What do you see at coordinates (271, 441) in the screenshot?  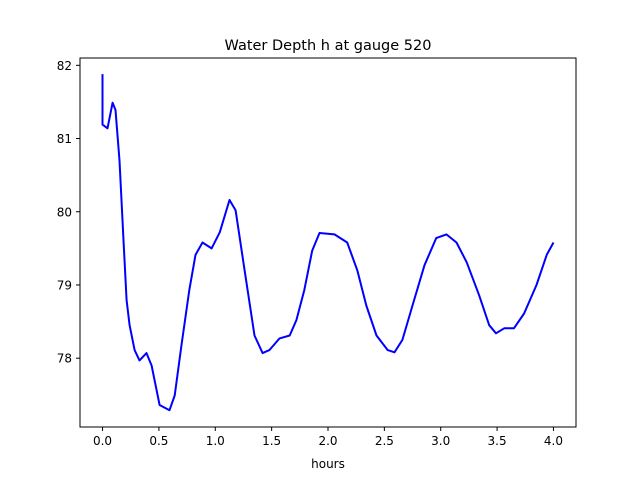 I see `x-tick-label: 1.5` at bounding box center [271, 441].